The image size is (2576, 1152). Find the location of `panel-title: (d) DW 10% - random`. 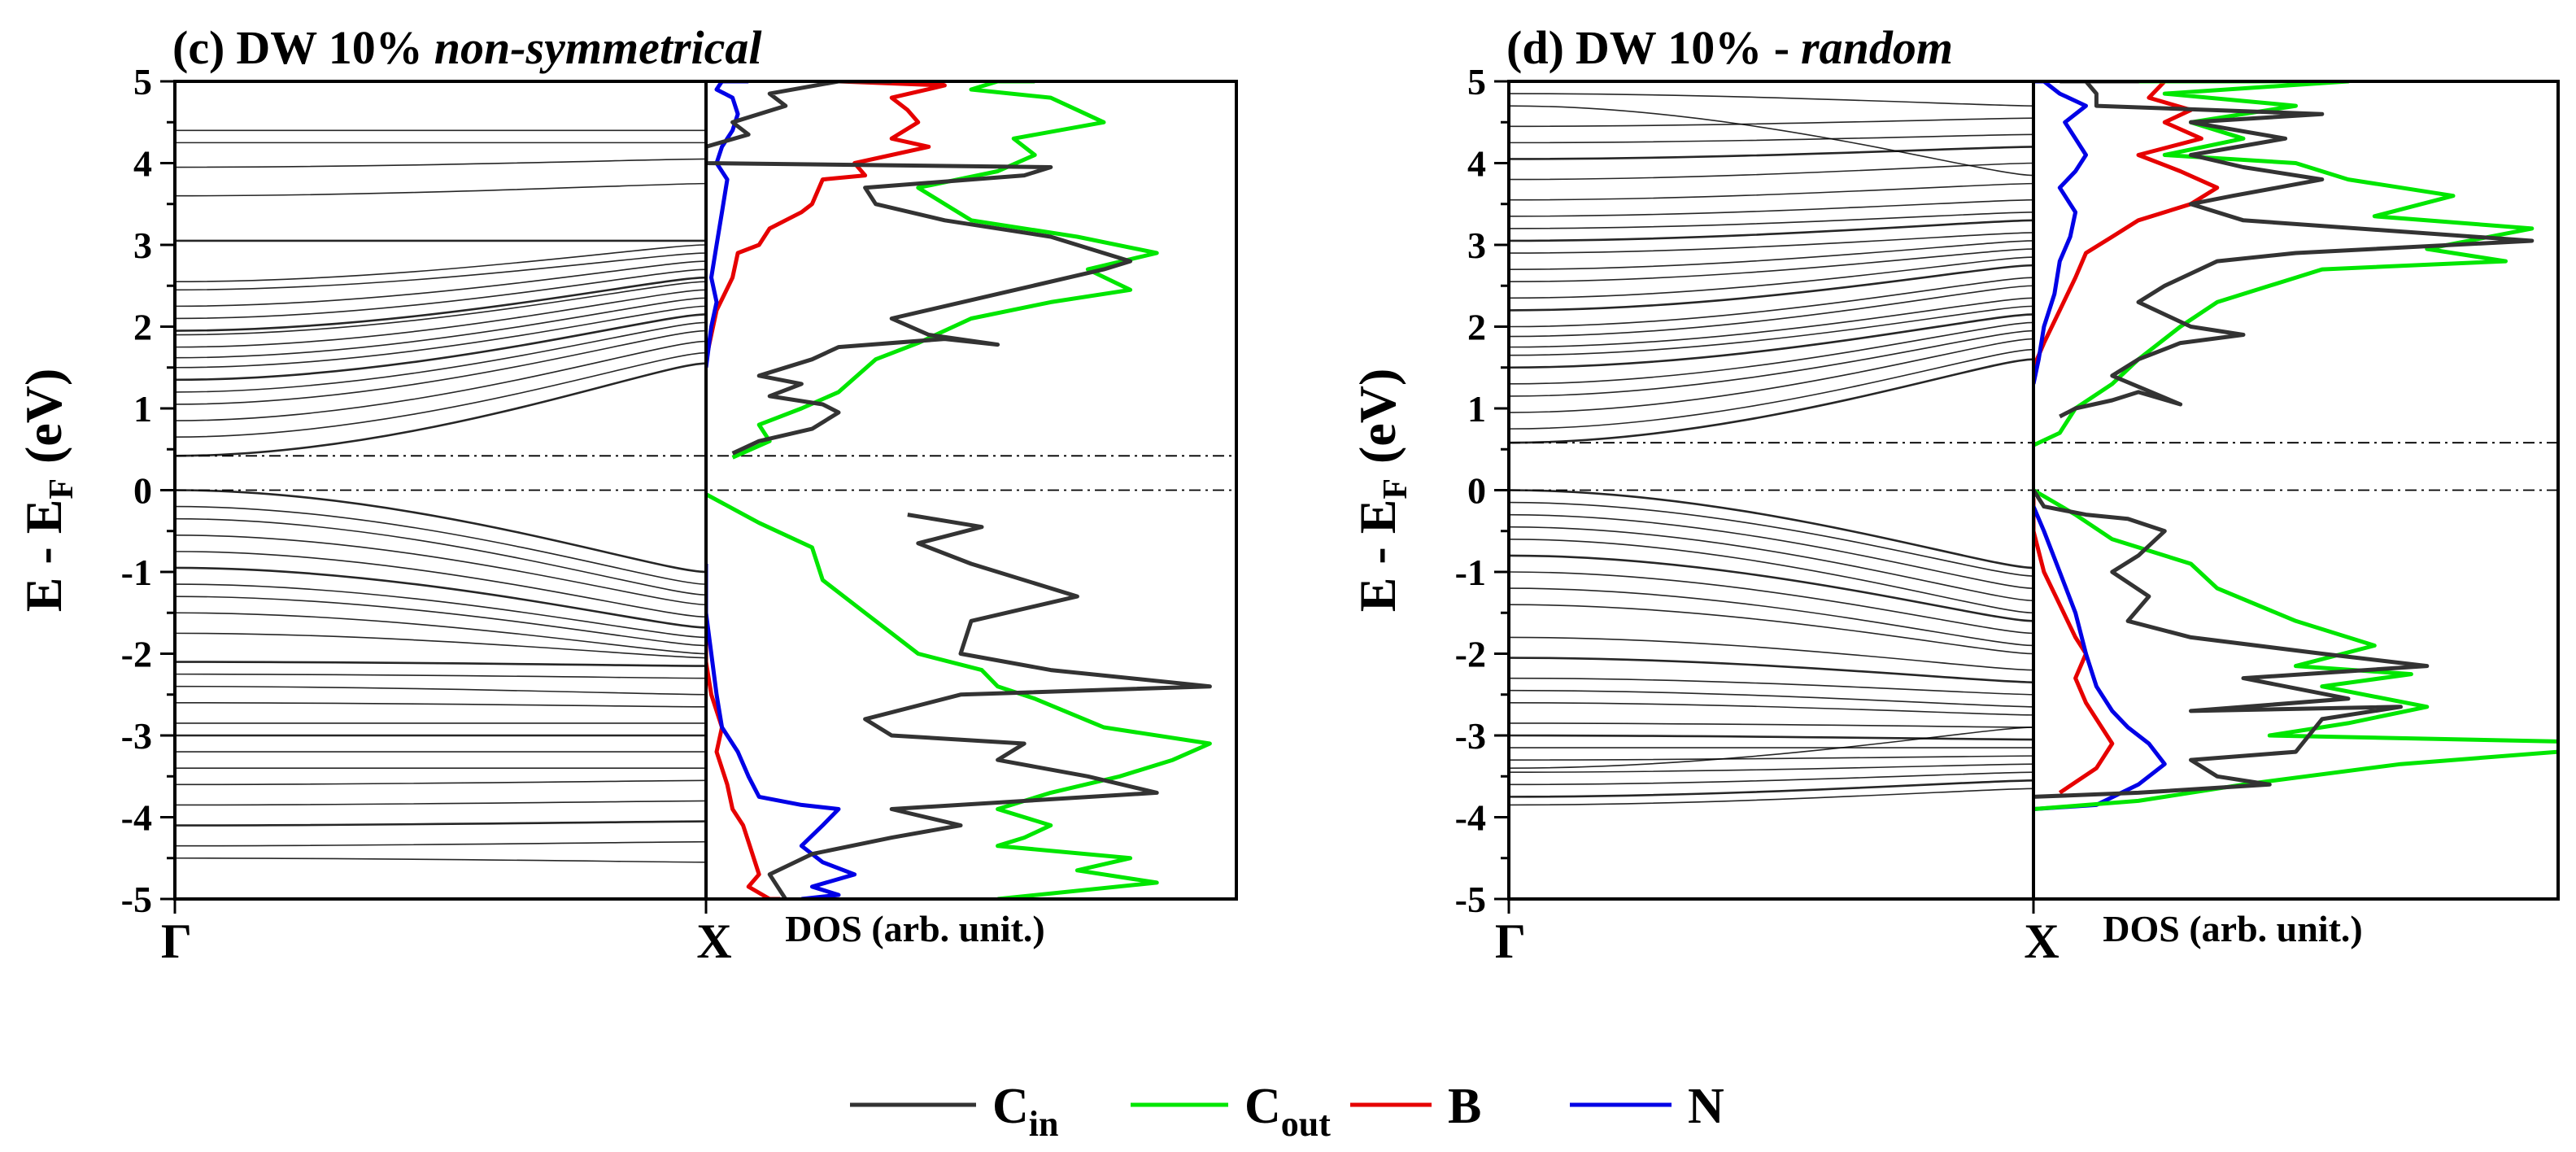

panel-title: (d) DW 10% - random is located at coordinates (1729, 48).